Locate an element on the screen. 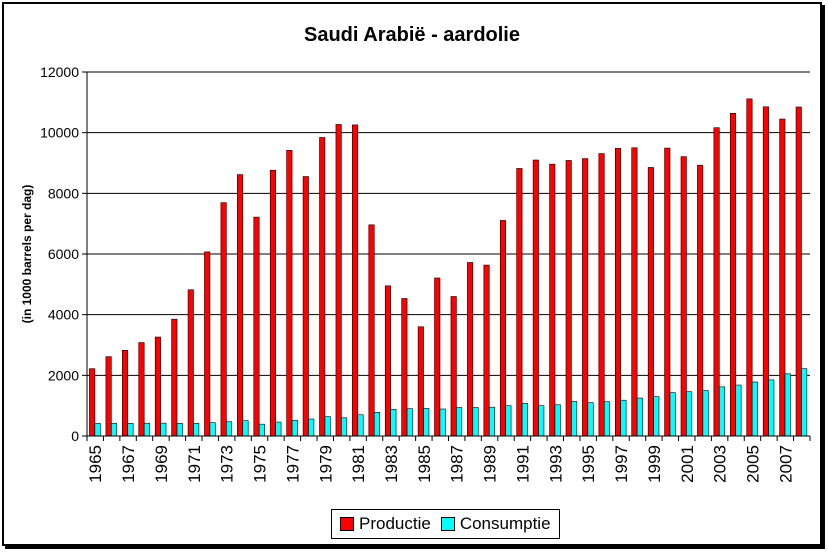 This screenshot has height=552, width=828. y-tick-label: 12000 is located at coordinates (59, 72).